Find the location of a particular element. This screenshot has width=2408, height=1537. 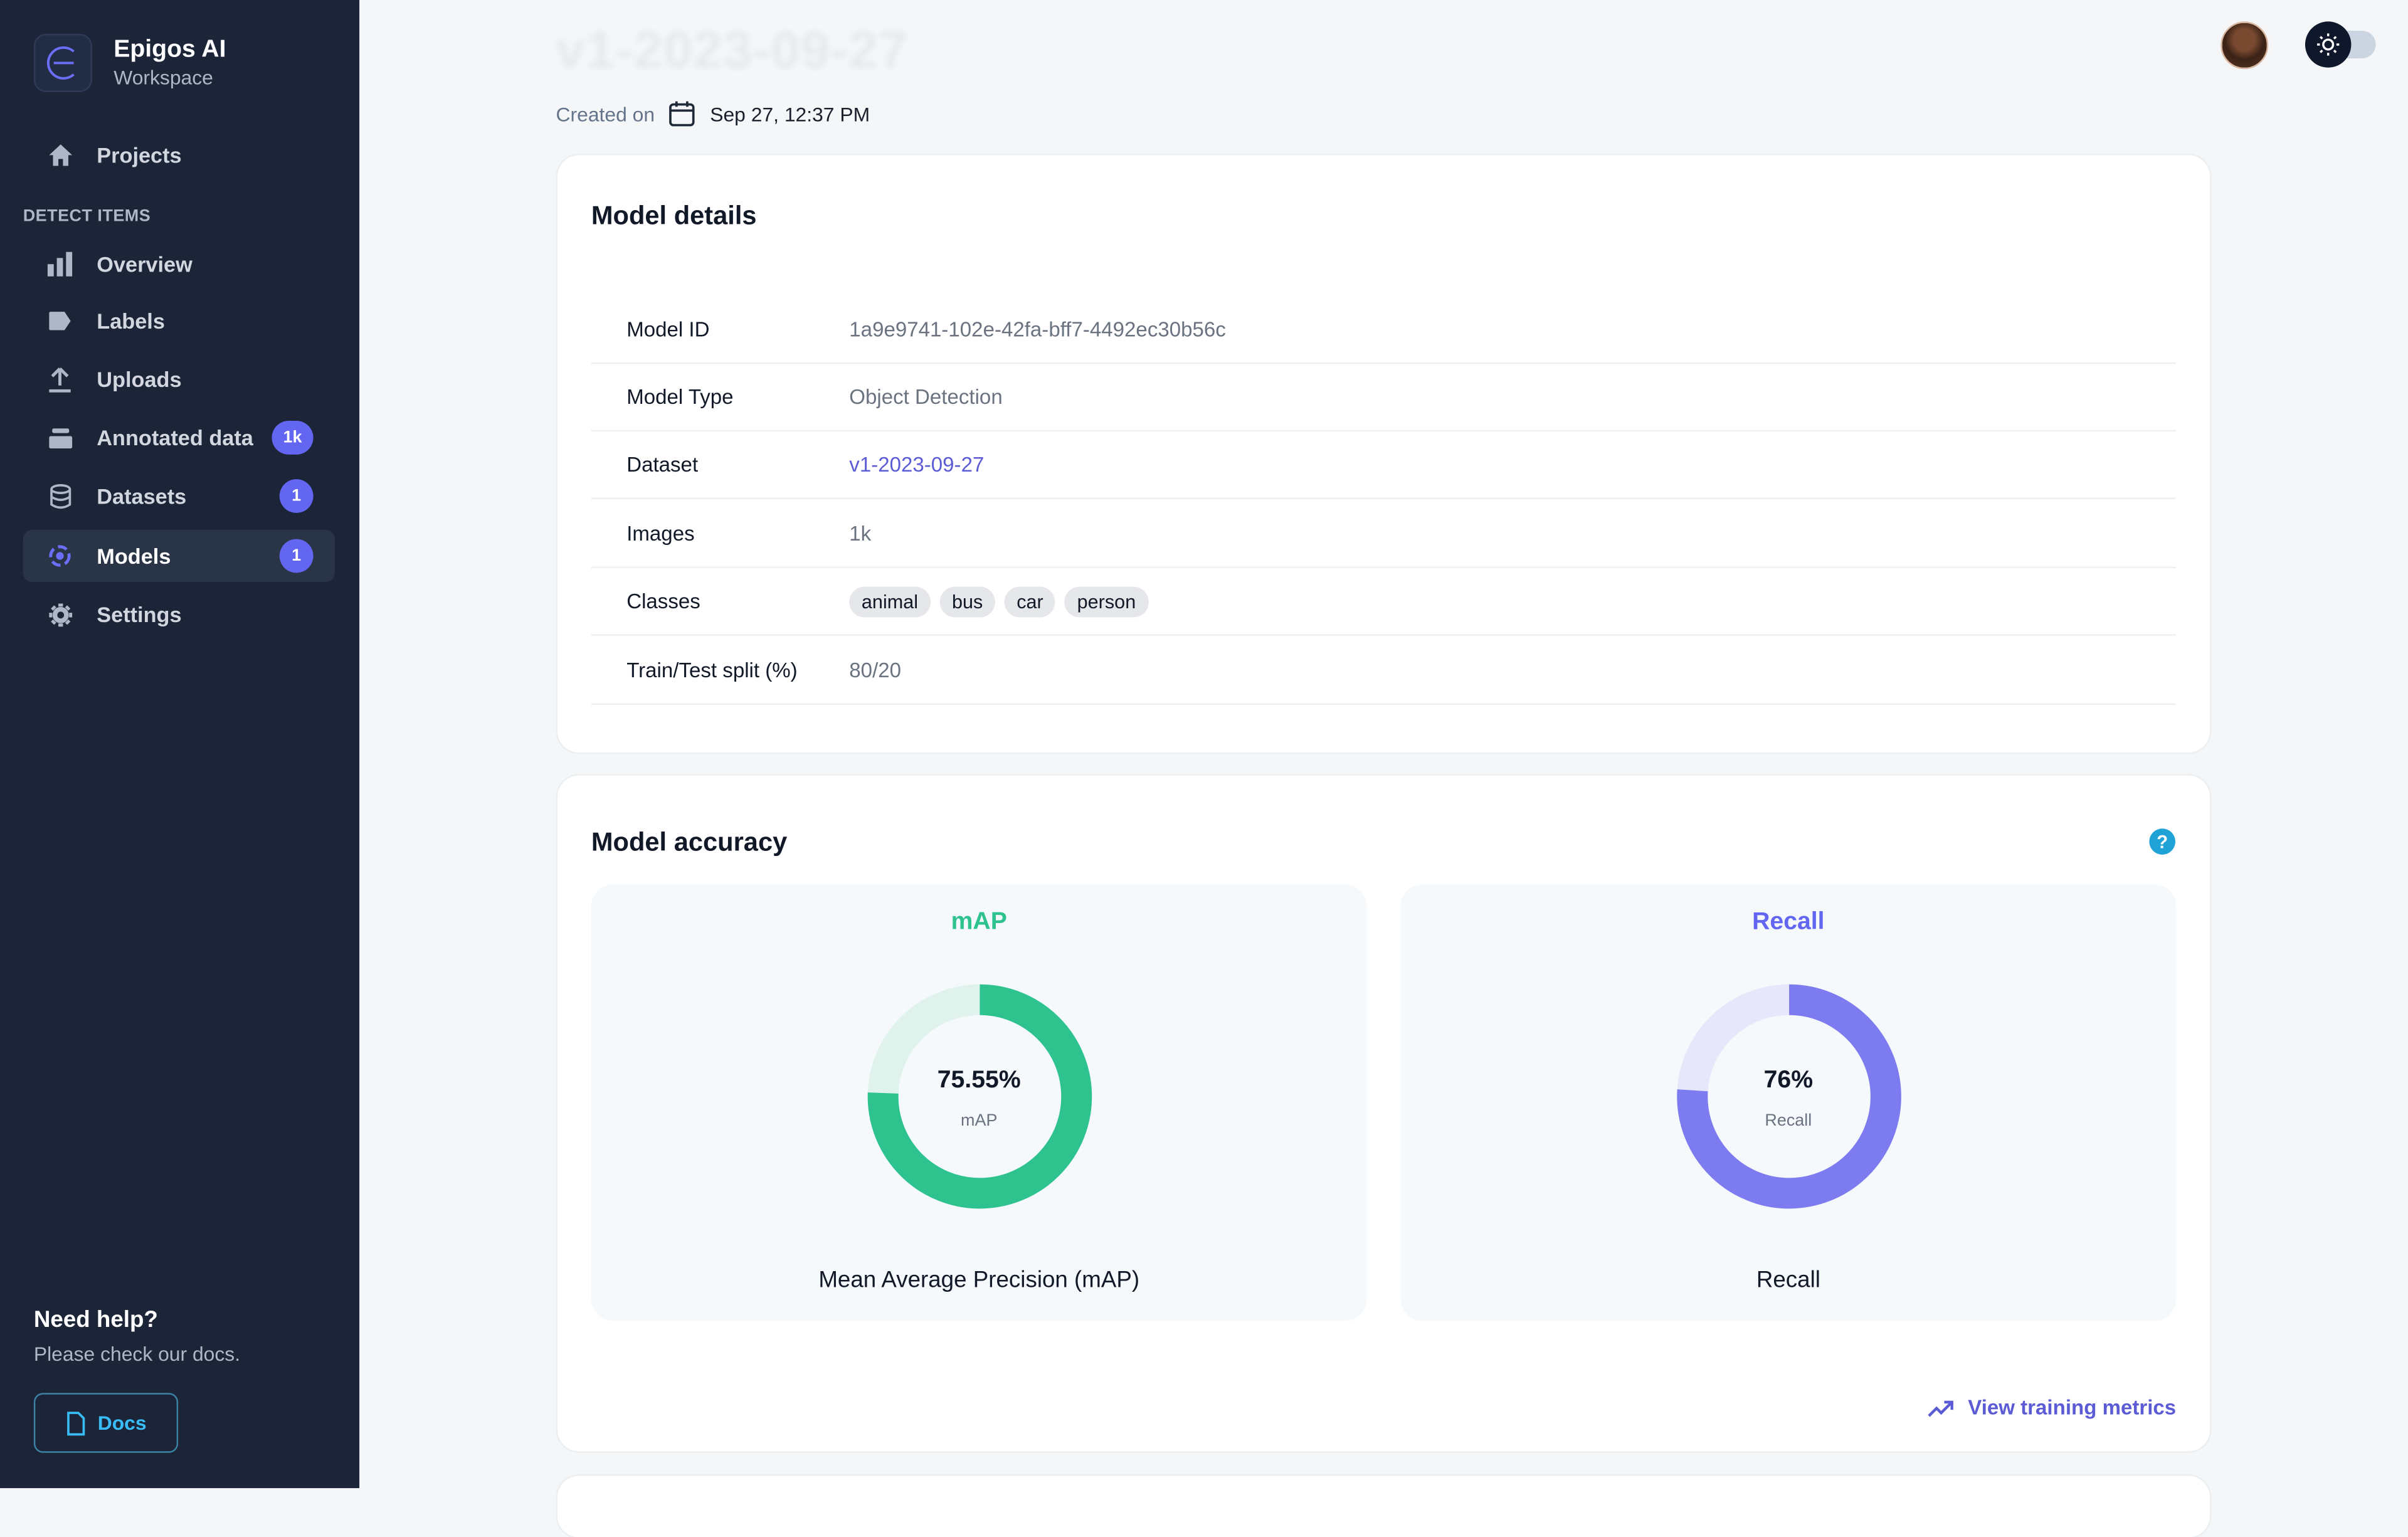

dataset-link: v1-2023-09-27 is located at coordinates (917, 465).